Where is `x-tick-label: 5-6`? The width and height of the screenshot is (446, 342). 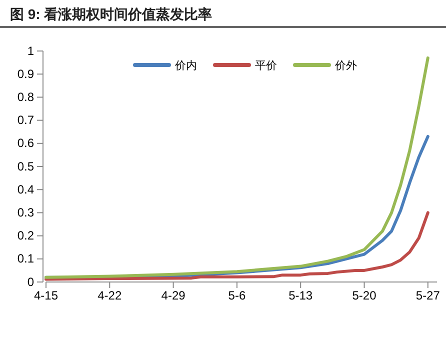 x-tick-label: 5-6 is located at coordinates (237, 295).